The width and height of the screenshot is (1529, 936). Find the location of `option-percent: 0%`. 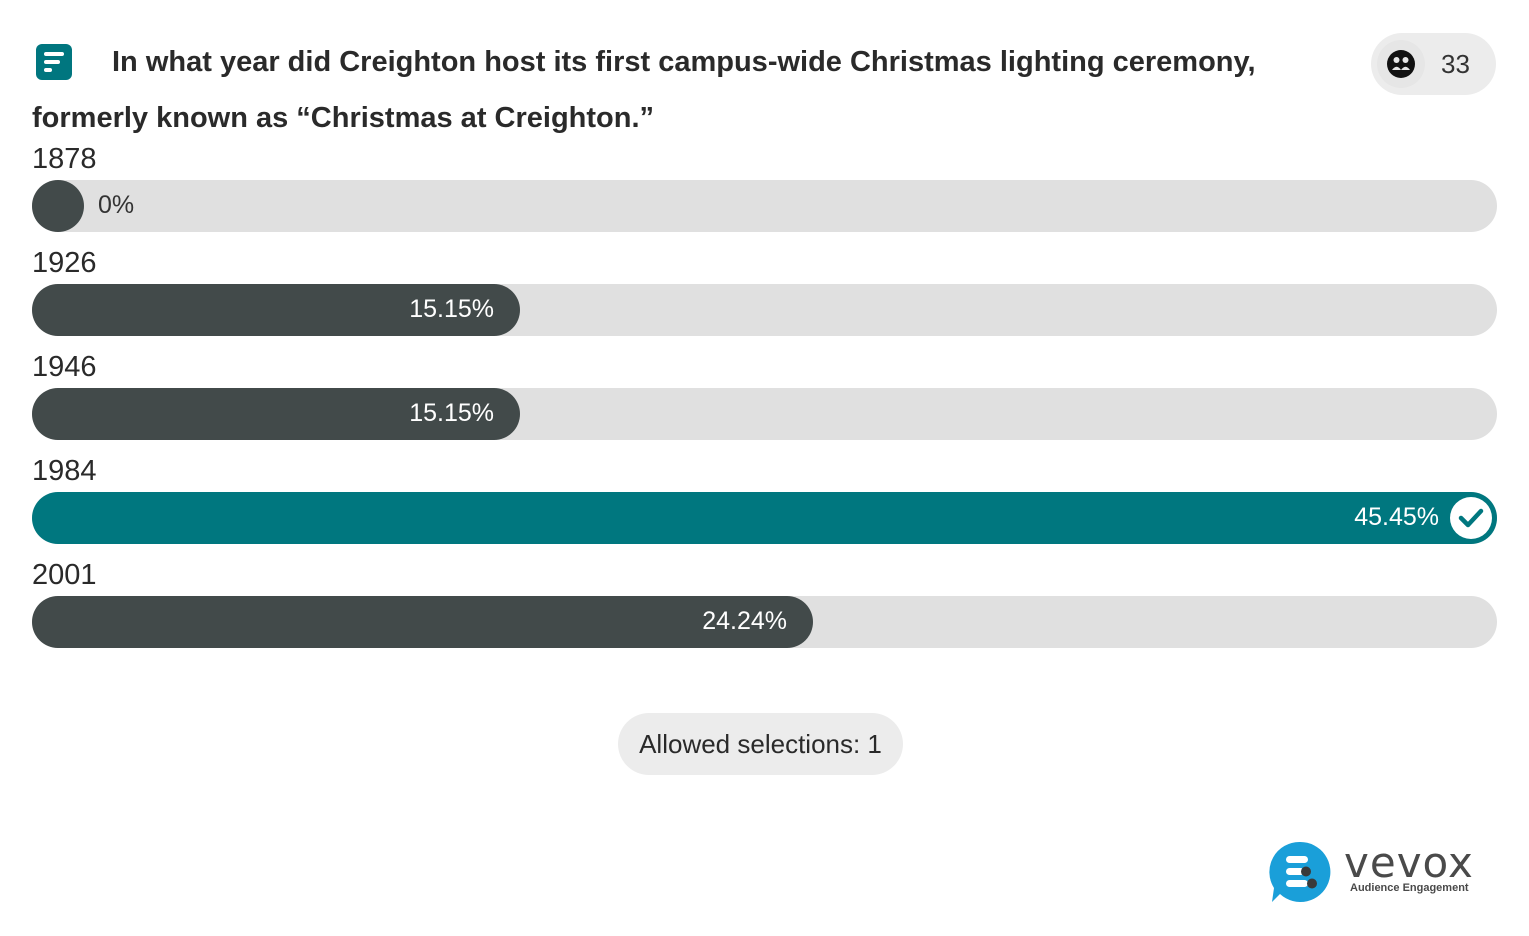

option-percent: 0% is located at coordinates (116, 205).